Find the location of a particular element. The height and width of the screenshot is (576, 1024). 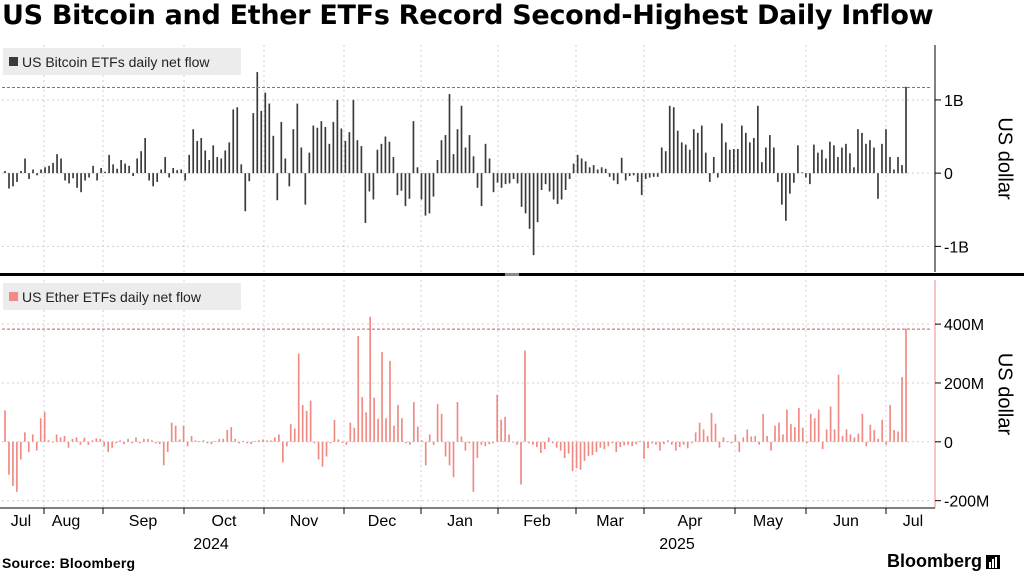

source-note: Source: Bloomberg is located at coordinates (69, 563).